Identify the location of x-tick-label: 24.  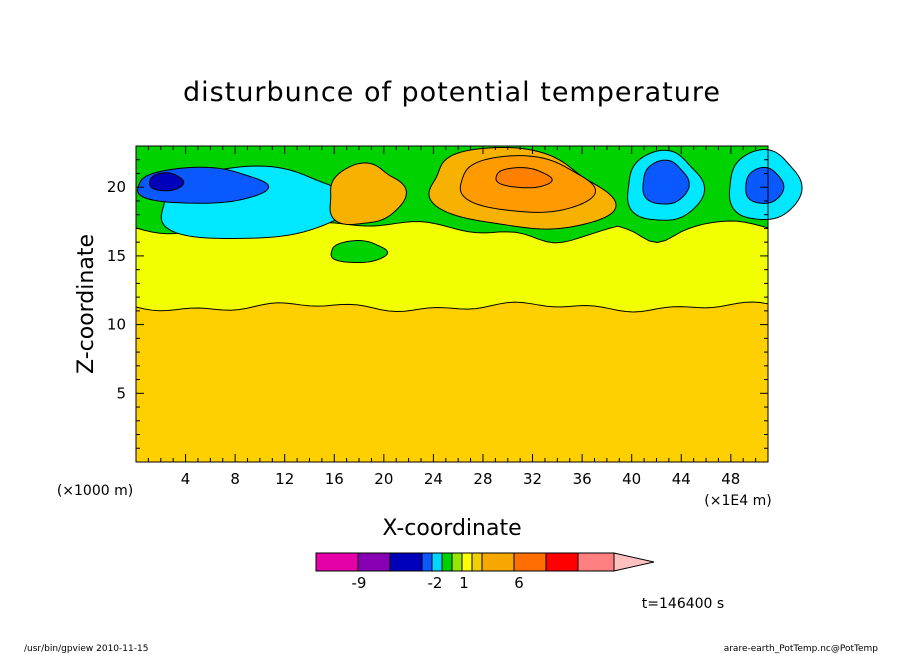
(433, 479).